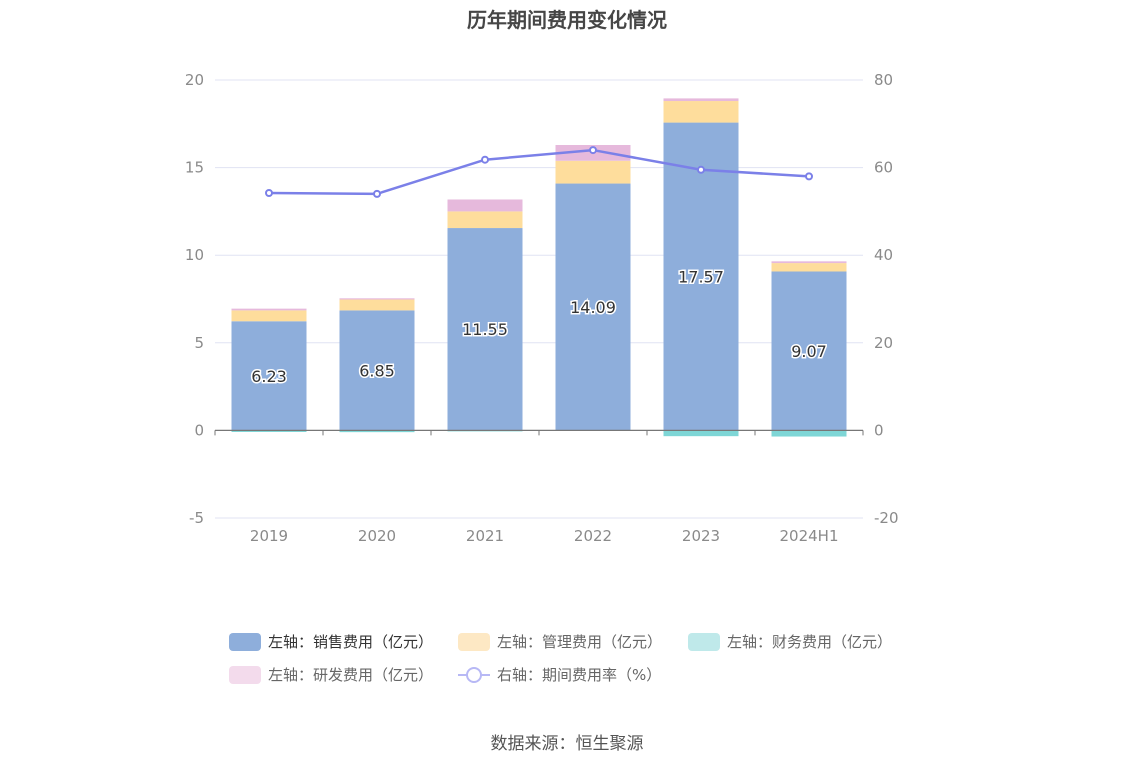  Describe the element at coordinates (199, 343) in the screenshot. I see `left-axis-tick-label: 5` at that location.